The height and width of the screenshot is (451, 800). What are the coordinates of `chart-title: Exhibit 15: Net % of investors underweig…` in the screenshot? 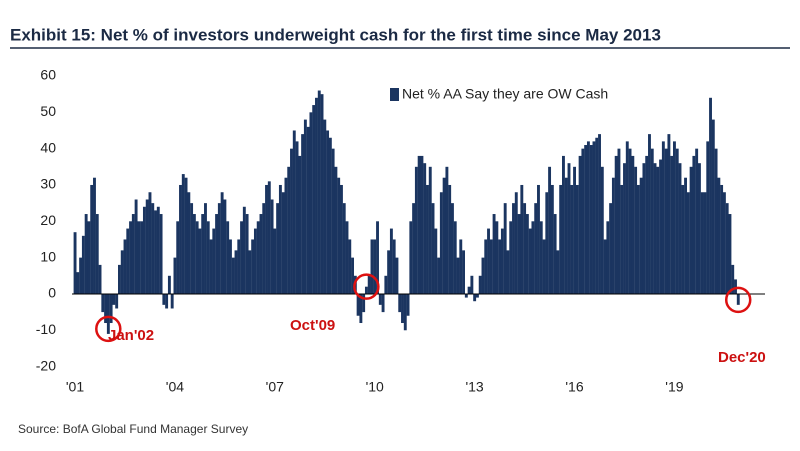 It's located at (335, 34).